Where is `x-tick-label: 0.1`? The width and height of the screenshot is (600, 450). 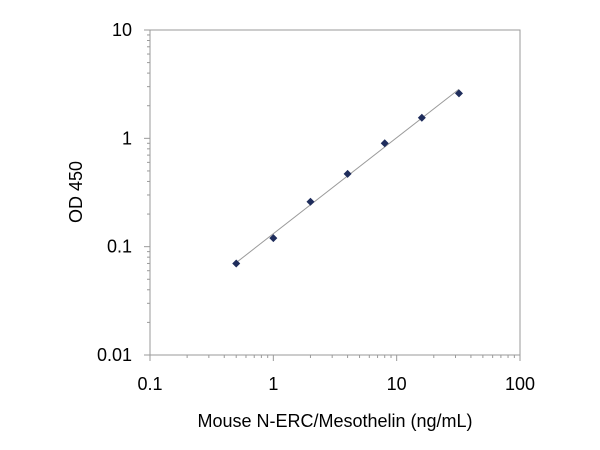
x-tick-label: 0.1 is located at coordinates (149, 384).